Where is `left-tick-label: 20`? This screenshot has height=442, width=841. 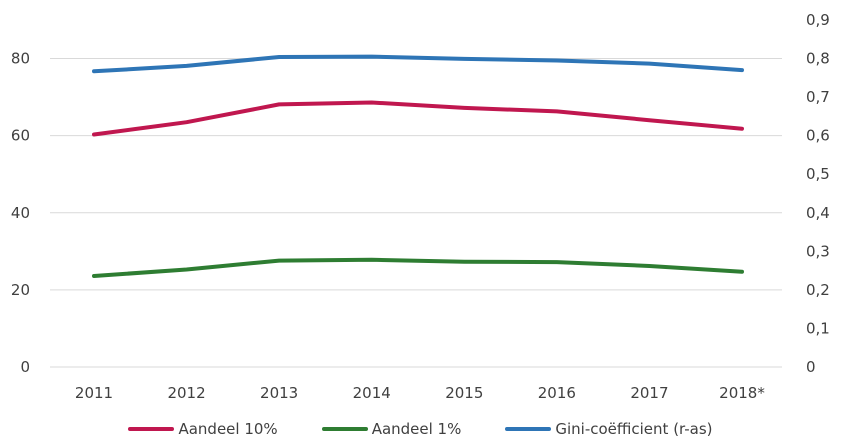
left-tick-label: 20 is located at coordinates (20, 290).